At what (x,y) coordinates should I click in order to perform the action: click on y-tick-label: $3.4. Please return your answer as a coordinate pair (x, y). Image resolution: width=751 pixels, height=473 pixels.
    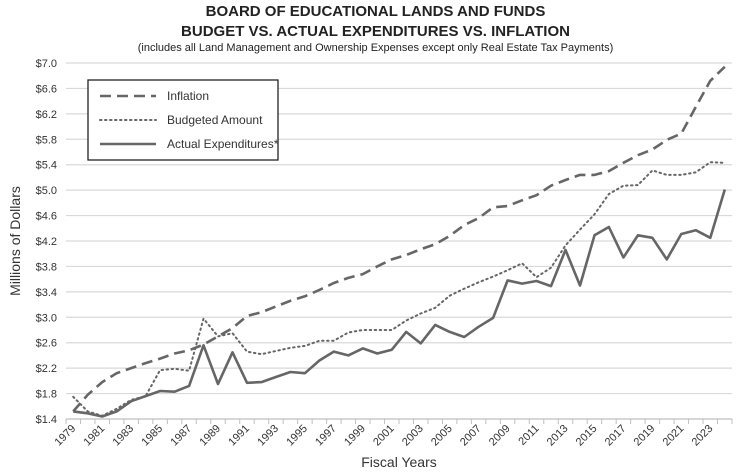
    Looking at the image, I should click on (46, 293).